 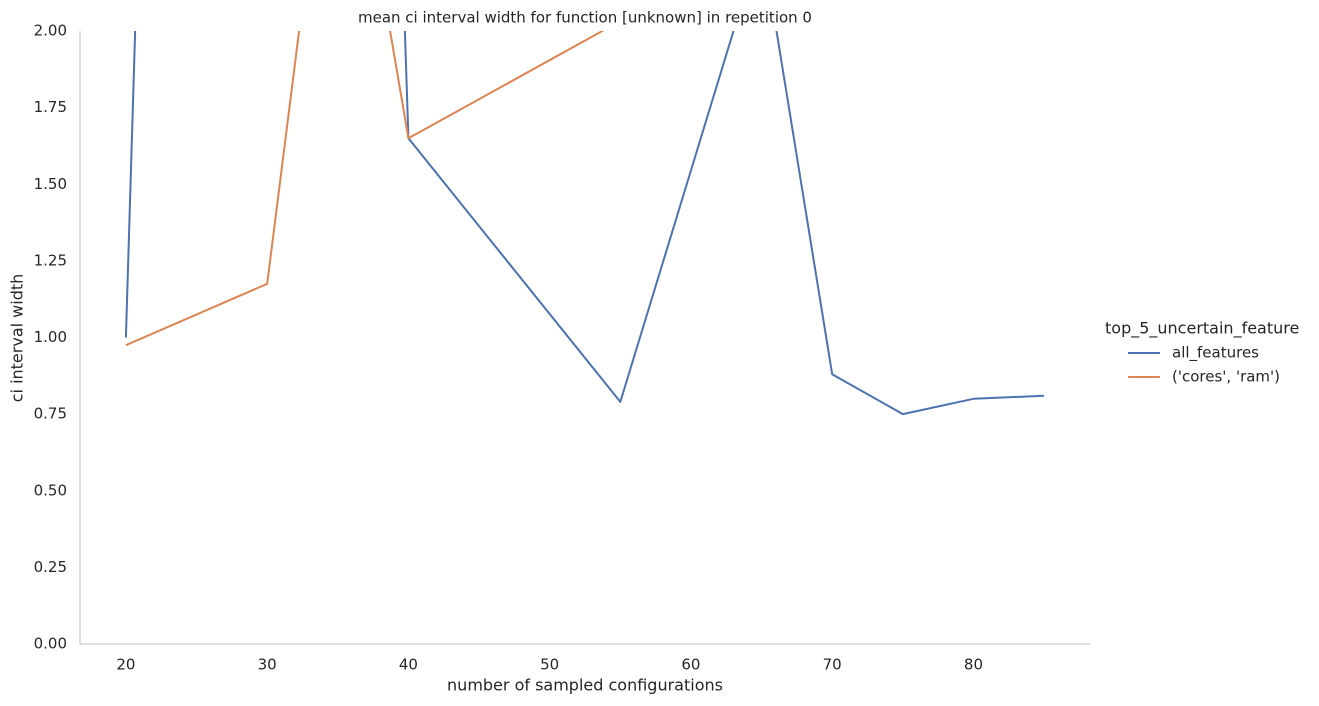 I want to click on legend-title: top_5_uncertain_feature, so click(x=1202, y=329).